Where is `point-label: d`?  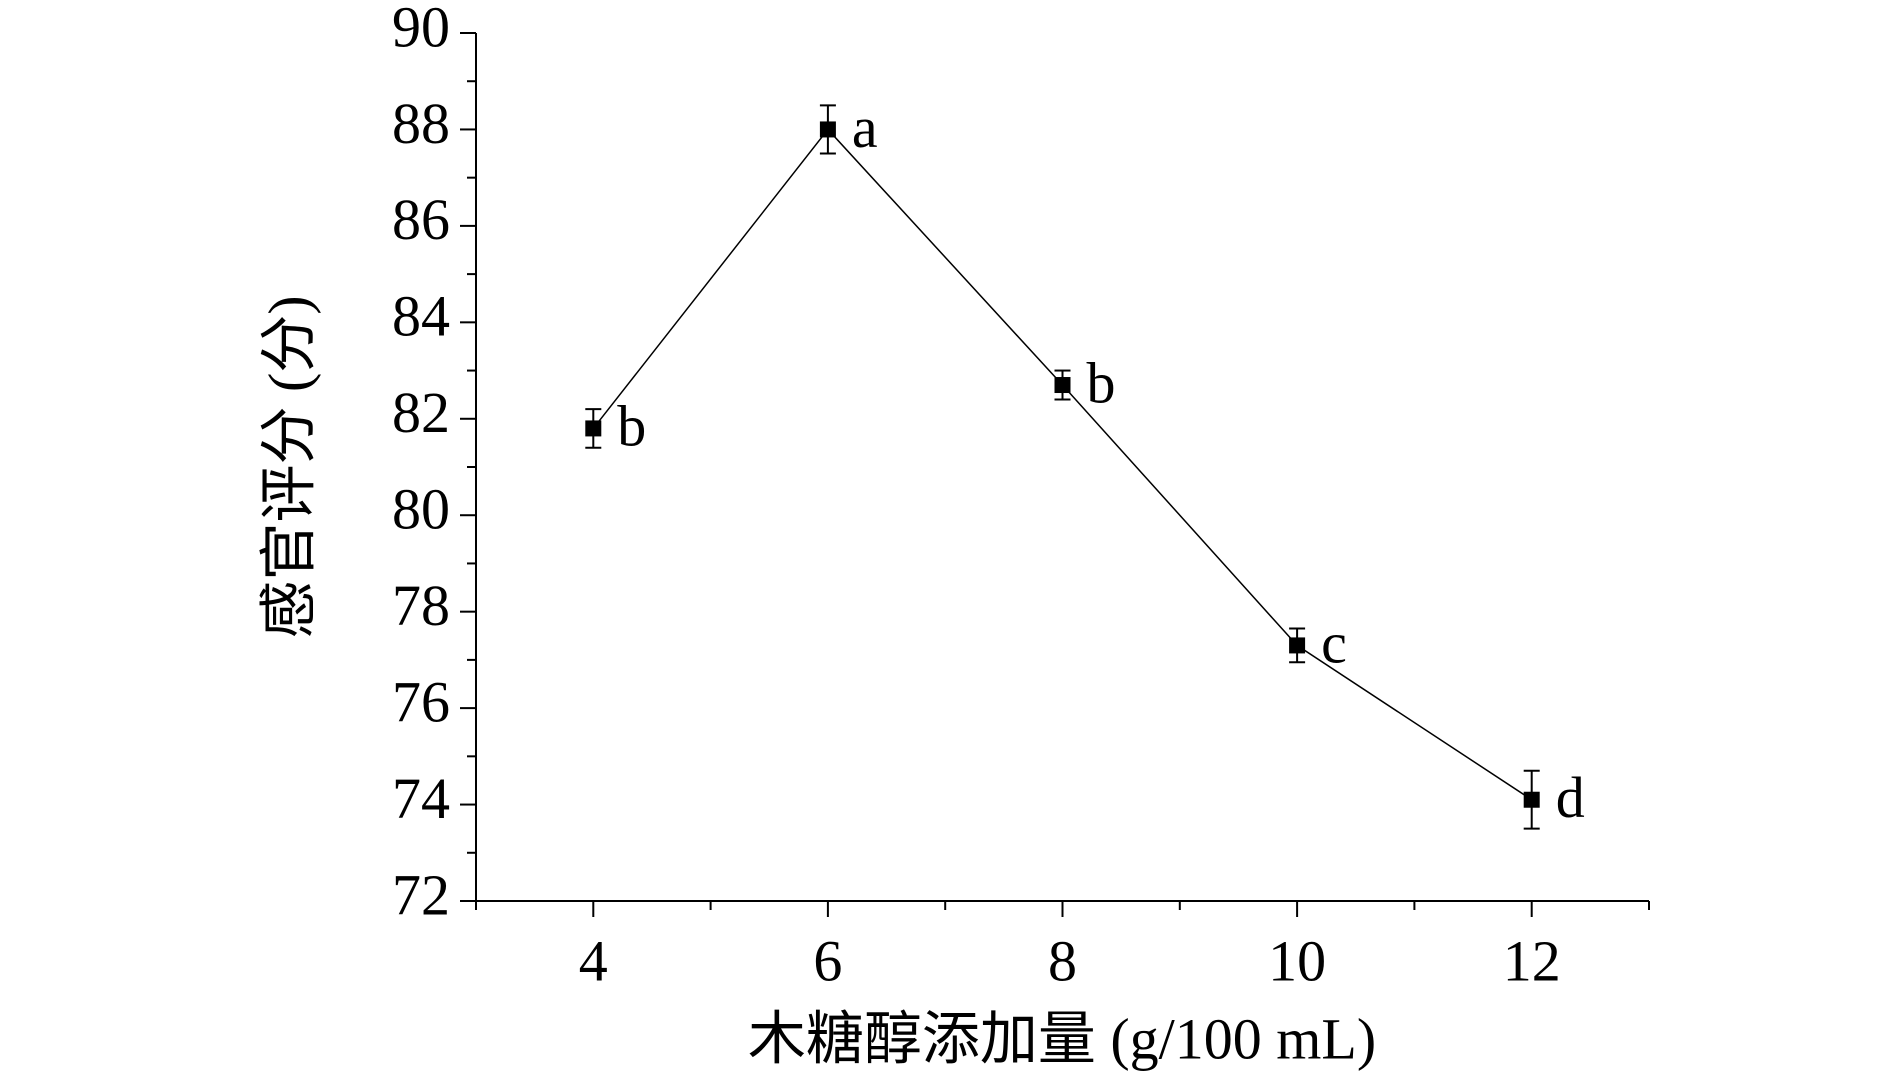
point-label: d is located at coordinates (1570, 797).